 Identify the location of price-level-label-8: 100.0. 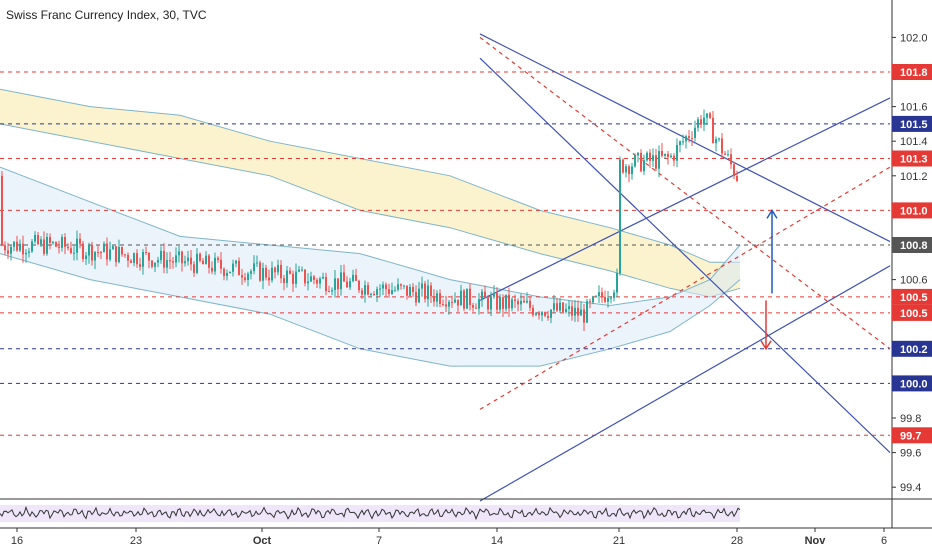
(914, 384).